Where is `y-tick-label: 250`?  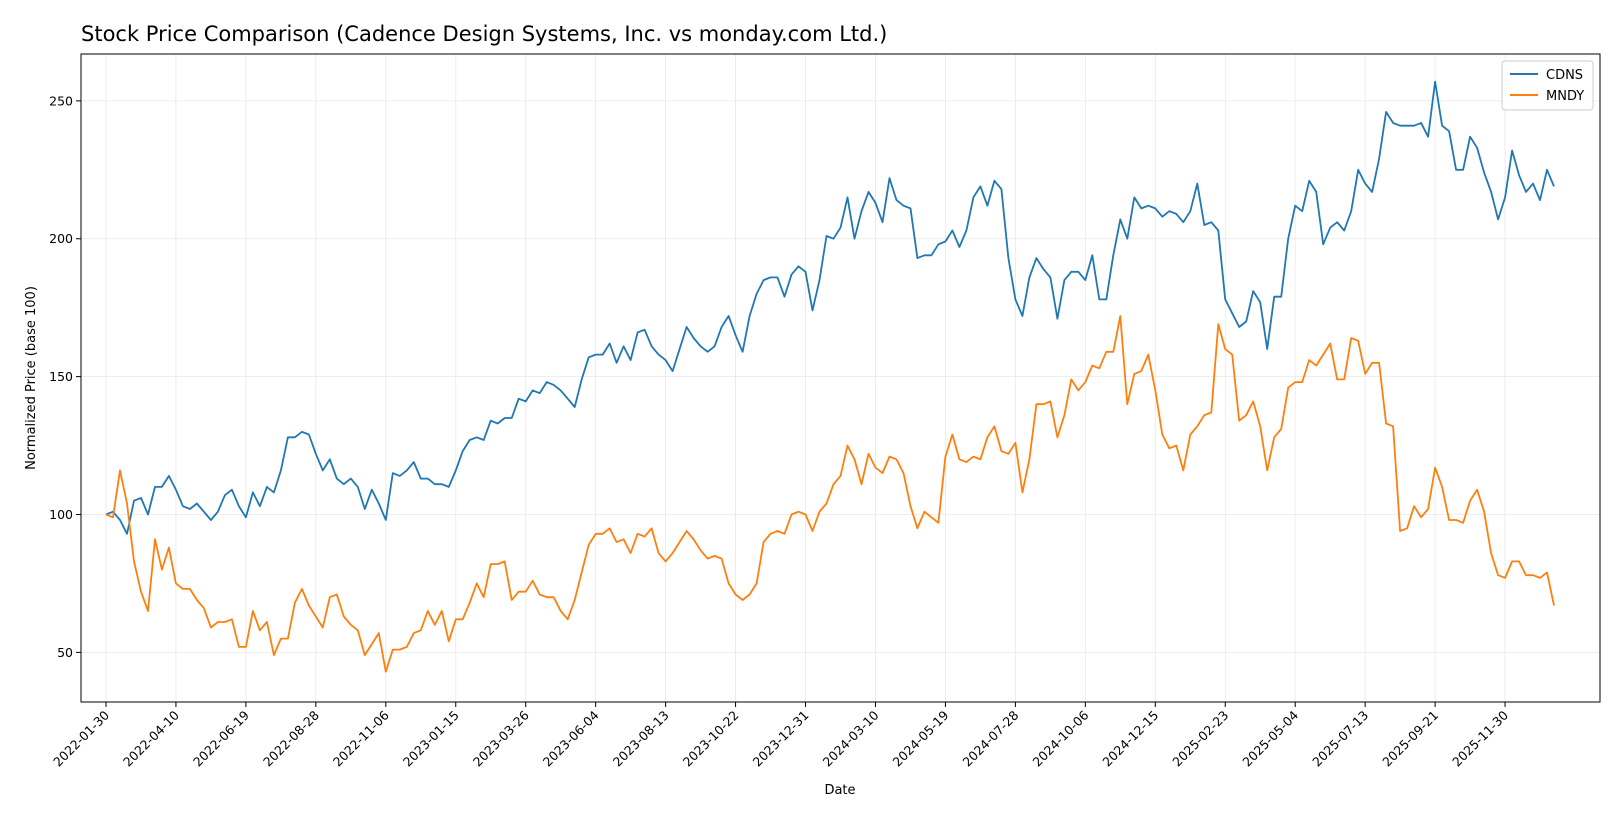 y-tick-label: 250 is located at coordinates (61, 100).